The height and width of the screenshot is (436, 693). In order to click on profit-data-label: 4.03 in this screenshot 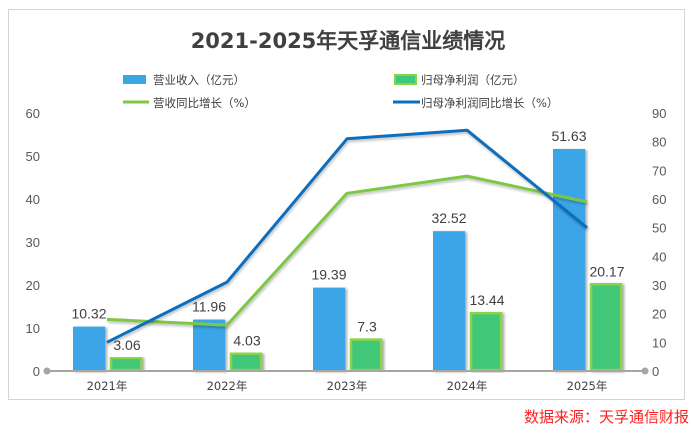, I will do `click(246, 341)`.